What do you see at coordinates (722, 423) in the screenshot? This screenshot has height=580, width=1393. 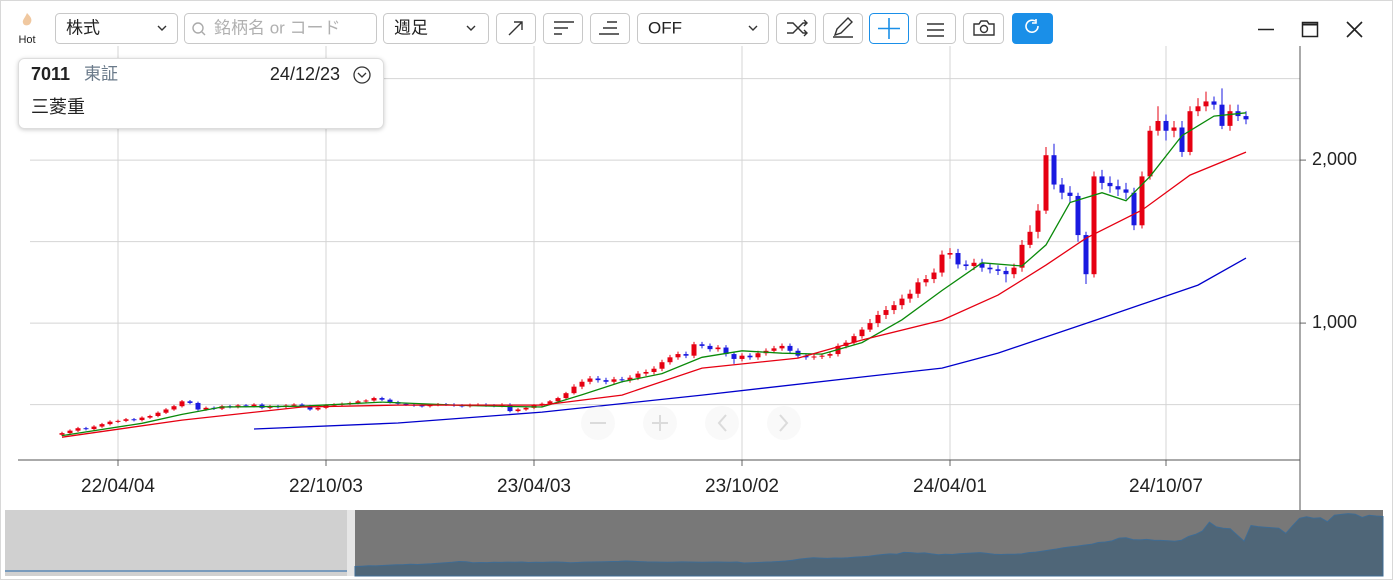 I see `scroll-left-button` at bounding box center [722, 423].